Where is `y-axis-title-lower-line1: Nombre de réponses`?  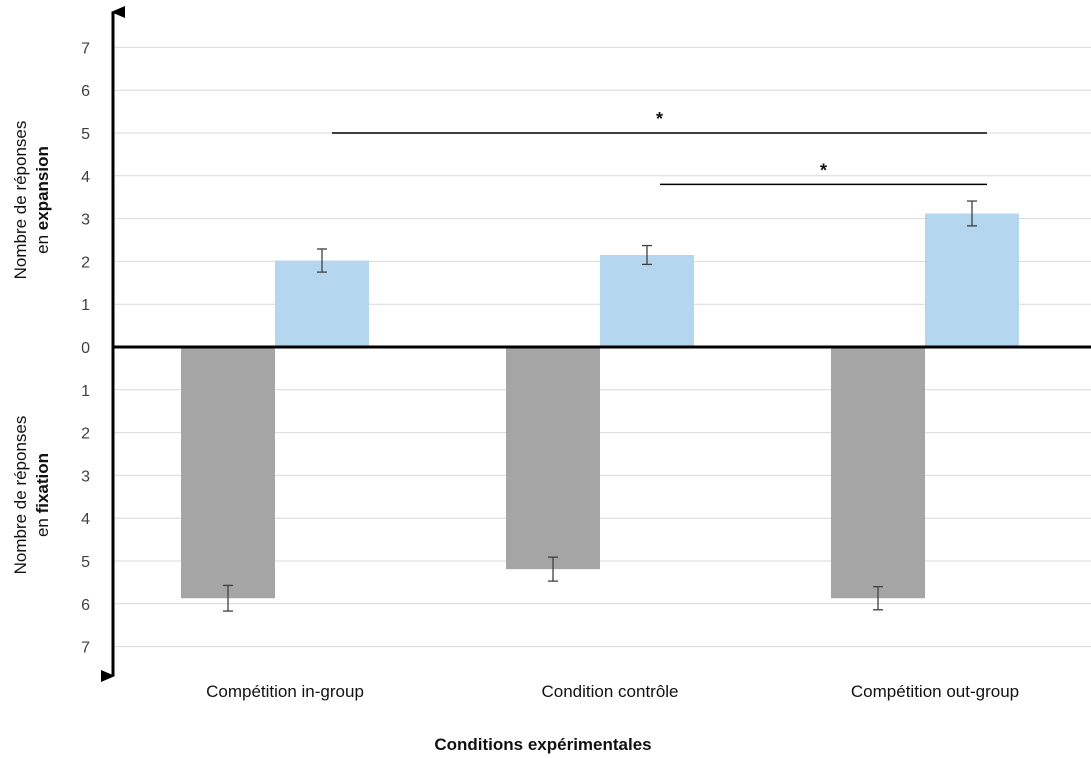
y-axis-title-lower-line1: Nombre de réponses is located at coordinates (20, 495).